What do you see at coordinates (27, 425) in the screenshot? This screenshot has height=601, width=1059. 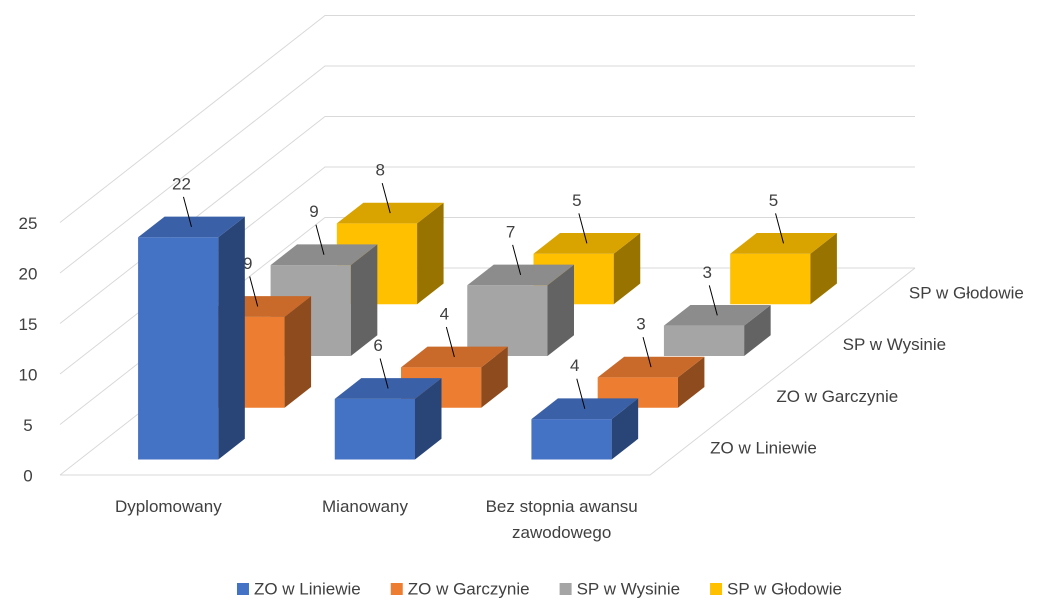 I see `y-tick-label: 5` at bounding box center [27, 425].